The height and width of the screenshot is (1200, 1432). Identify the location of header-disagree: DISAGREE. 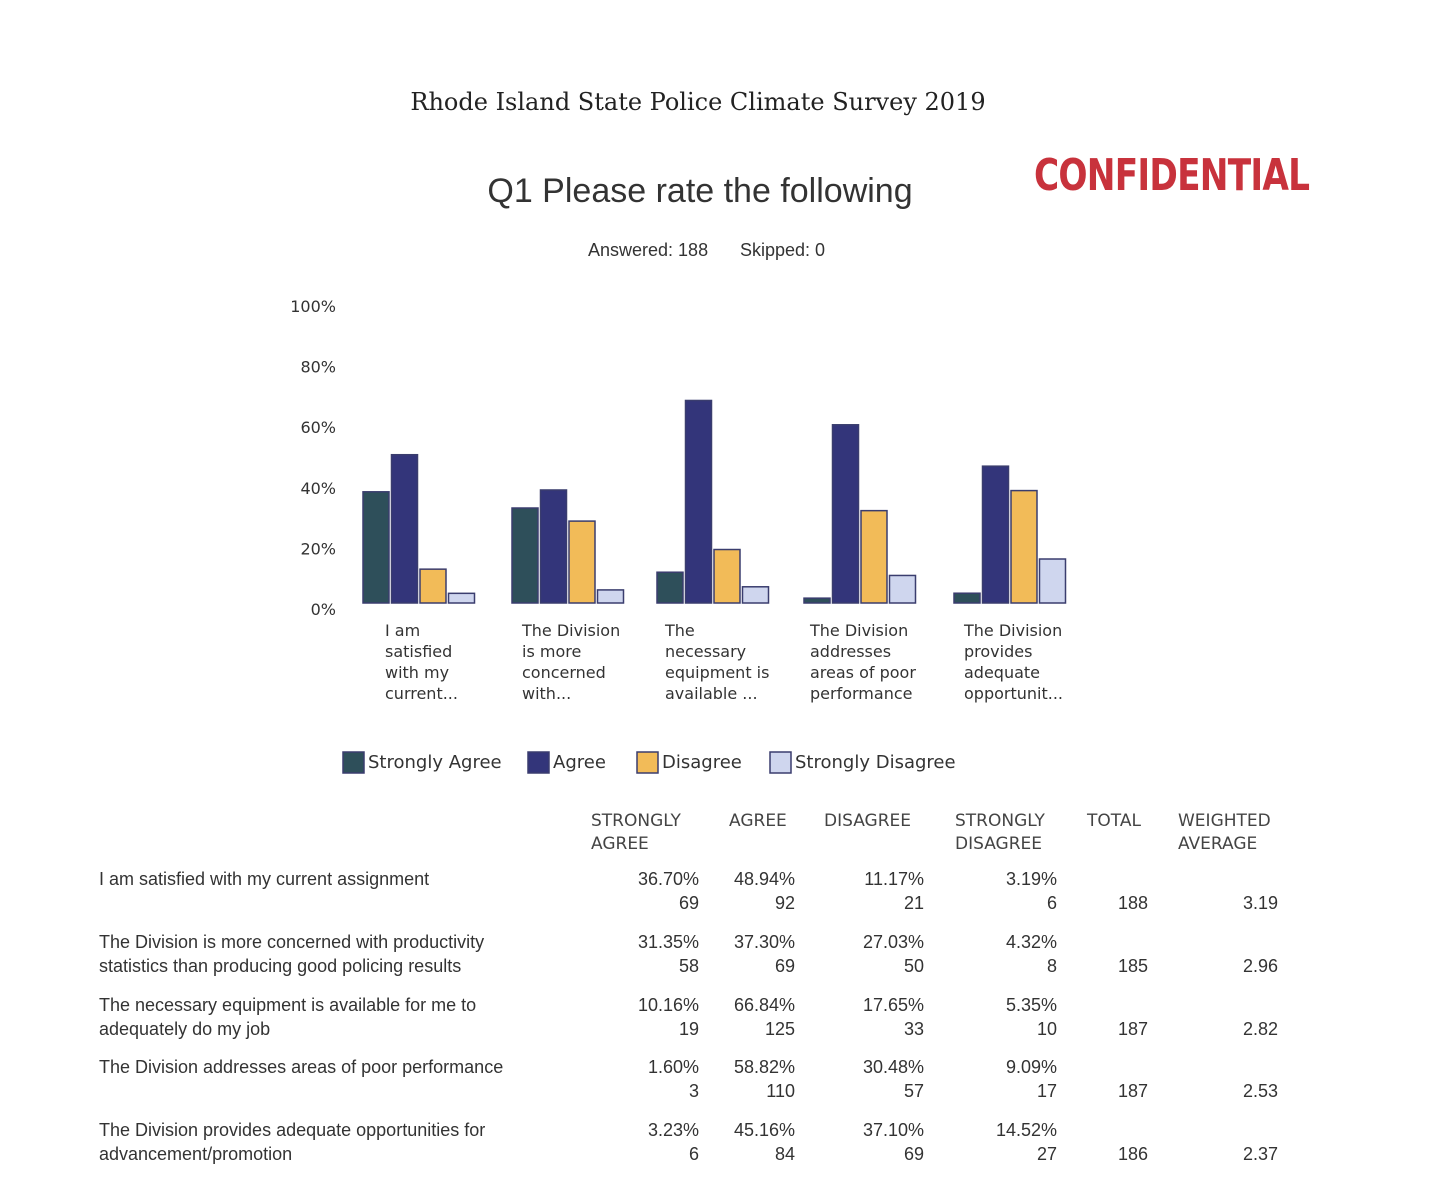
(868, 821).